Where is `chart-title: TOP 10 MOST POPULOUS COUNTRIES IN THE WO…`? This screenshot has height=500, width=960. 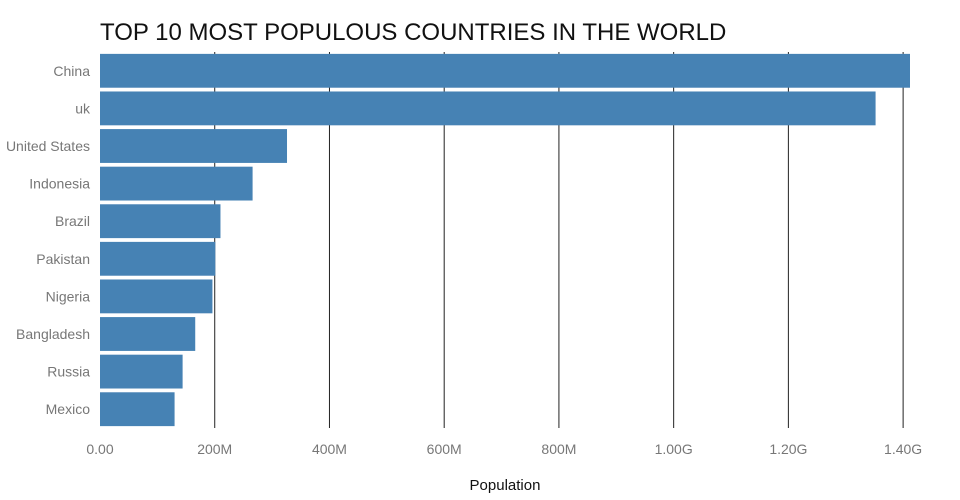 chart-title: TOP 10 MOST POPULOUS COUNTRIES IN THE WO… is located at coordinates (413, 32).